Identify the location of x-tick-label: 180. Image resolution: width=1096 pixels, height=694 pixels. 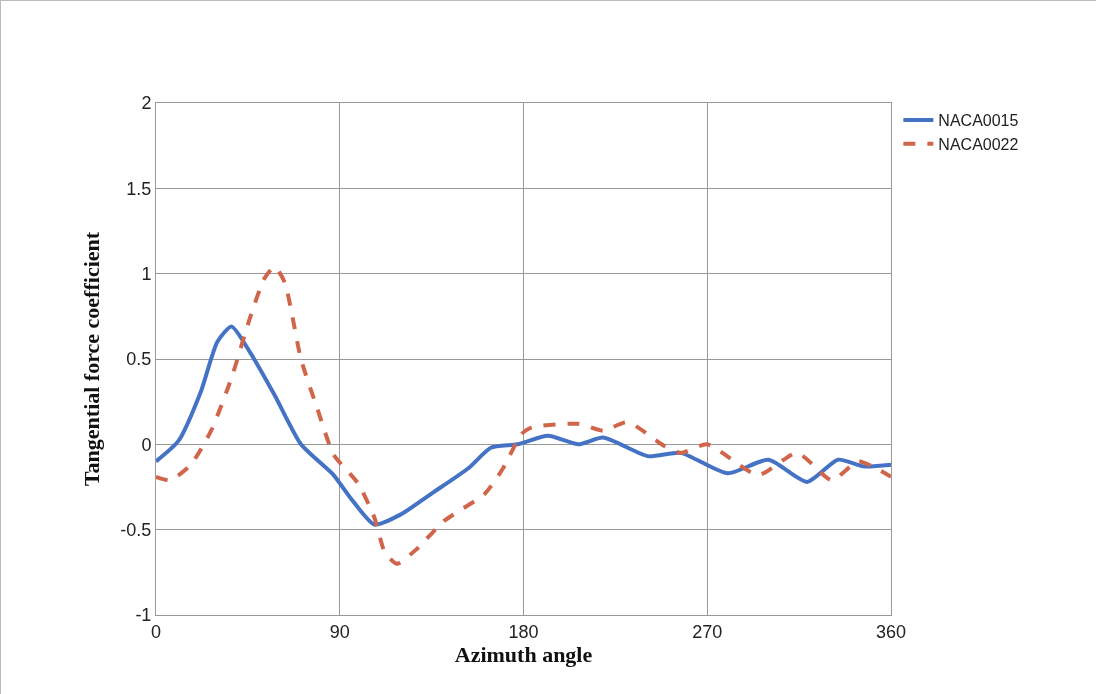
(523, 631).